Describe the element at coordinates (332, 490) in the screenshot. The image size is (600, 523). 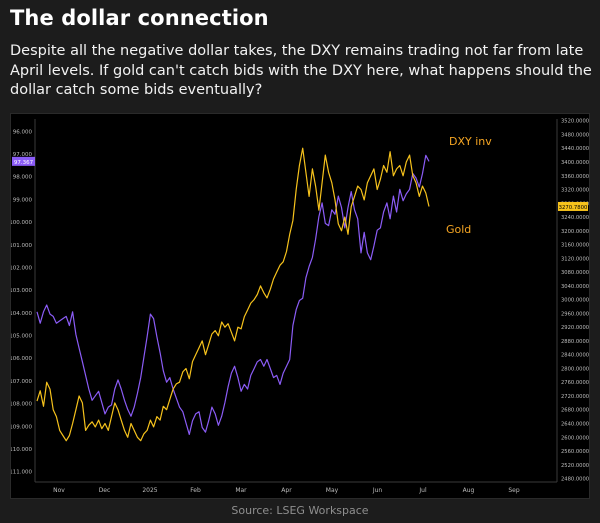
I see `x-tick-label: May` at that location.